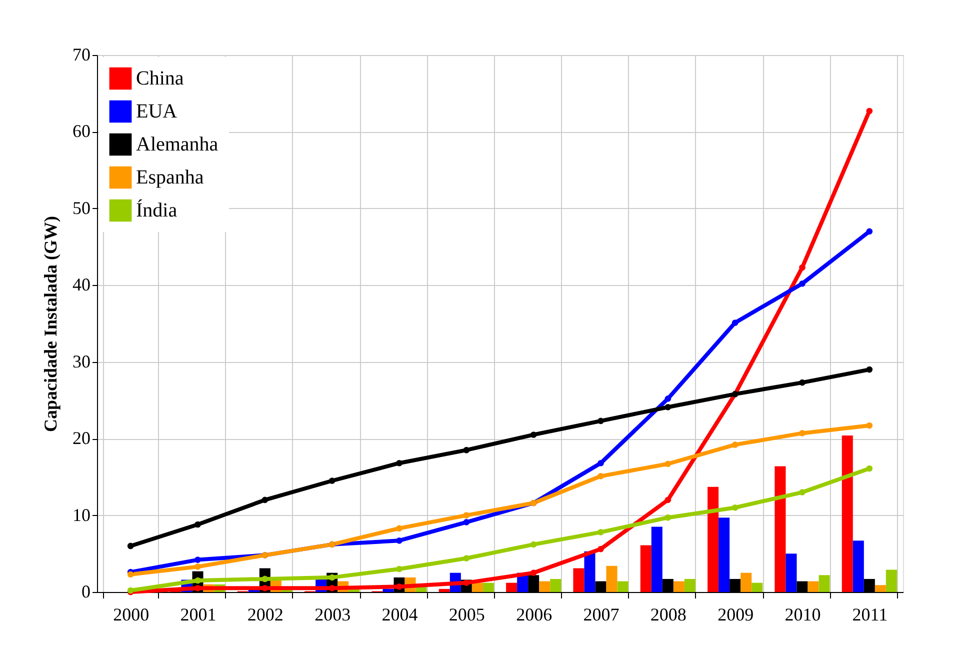 Image resolution: width=955 pixels, height=671 pixels. I want to click on x-tick-label: 2008, so click(668, 614).